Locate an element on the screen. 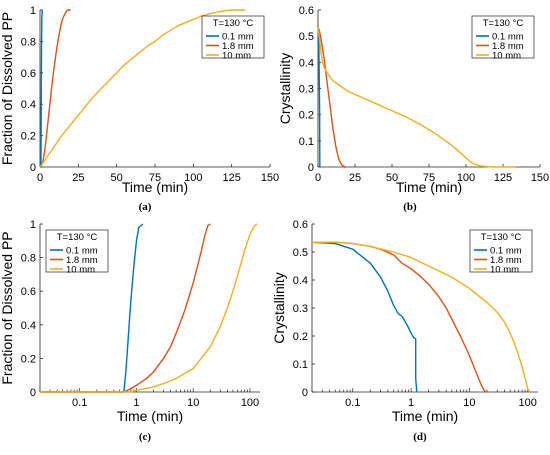 The height and width of the screenshot is (455, 550). panel-label: (c) is located at coordinates (145, 437).